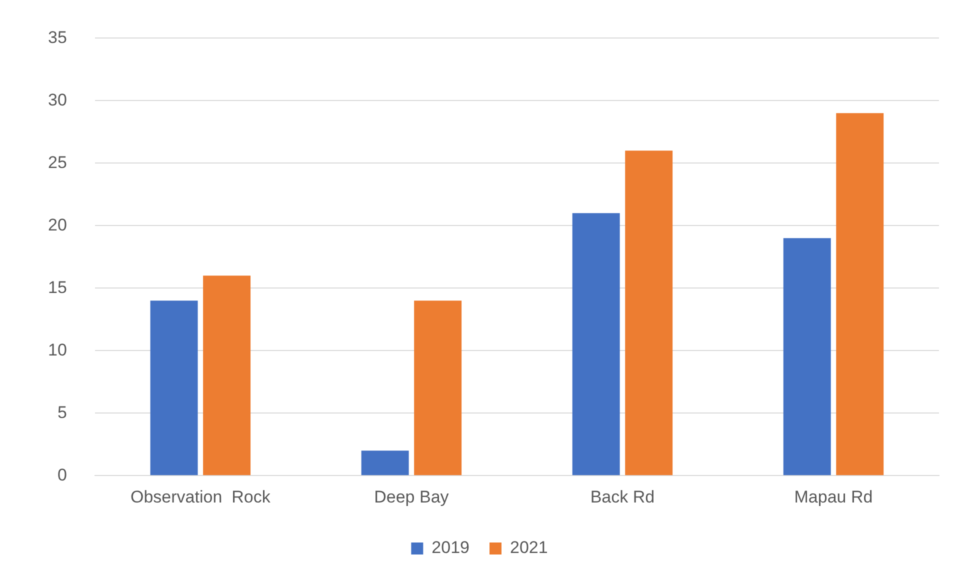 The image size is (955, 579). What do you see at coordinates (57, 100) in the screenshot?
I see `y-tick-label: 30` at bounding box center [57, 100].